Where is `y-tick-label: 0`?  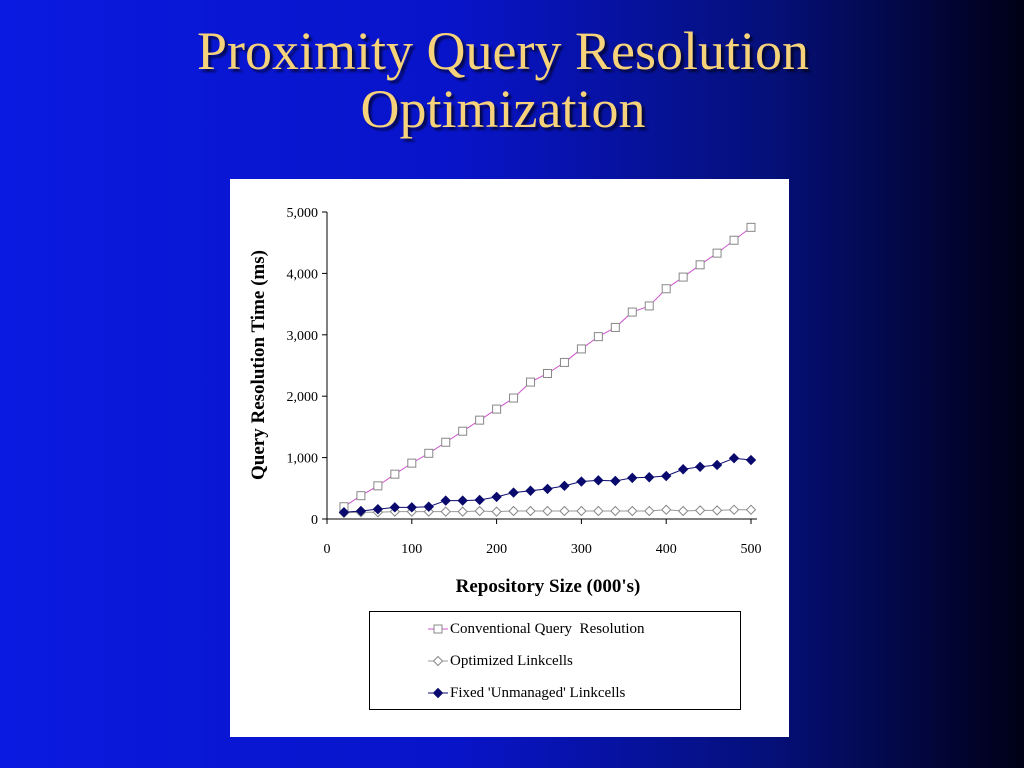 y-tick-label: 0 is located at coordinates (314, 520).